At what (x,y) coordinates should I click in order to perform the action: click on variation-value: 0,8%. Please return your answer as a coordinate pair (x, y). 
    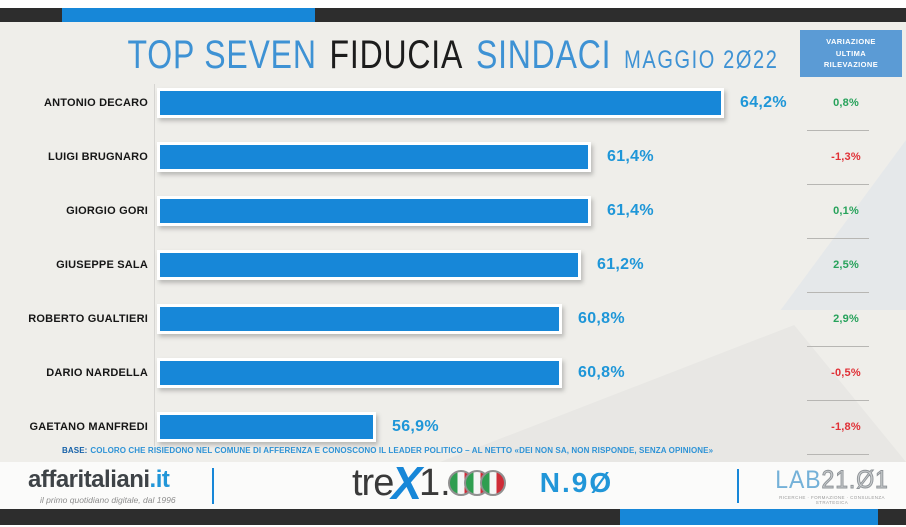
    Looking at the image, I should click on (846, 103).